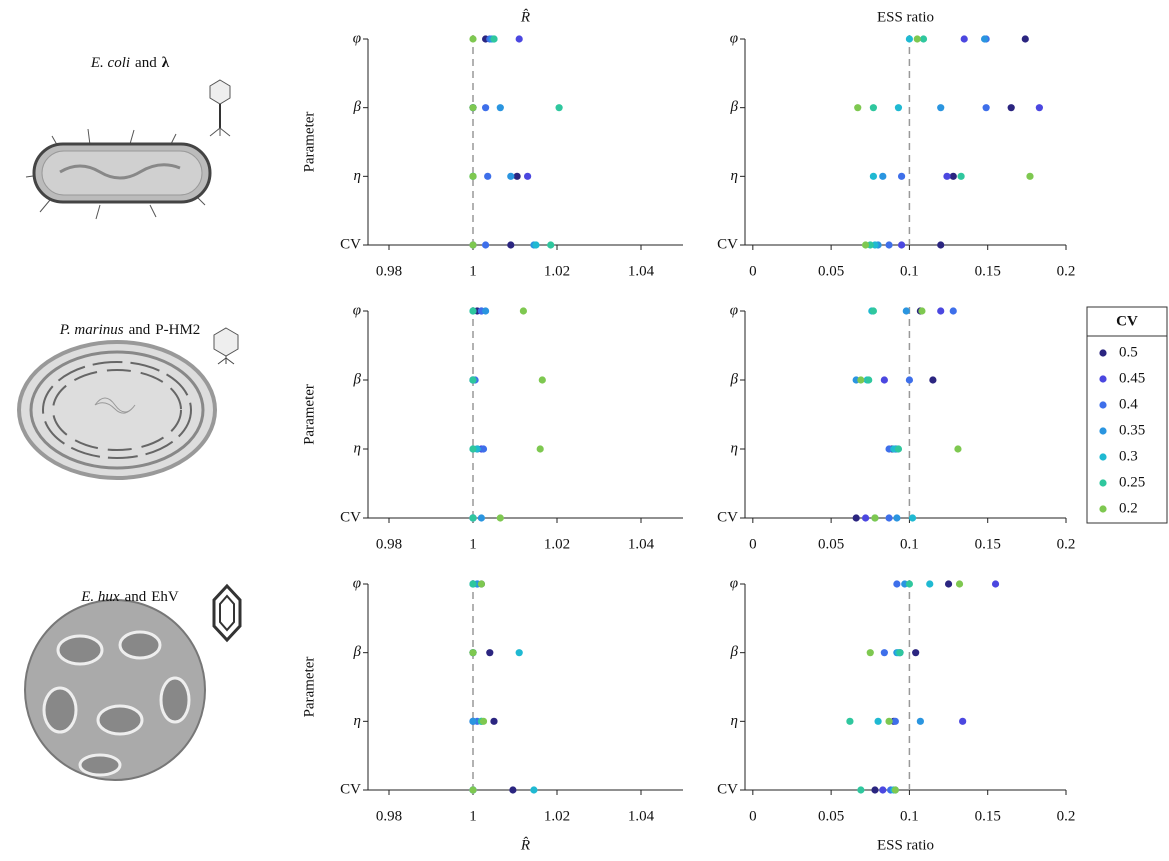 Image resolution: width=1169 pixels, height=861 pixels. I want to click on organism-label: E. hux and EhV, so click(129, 597).